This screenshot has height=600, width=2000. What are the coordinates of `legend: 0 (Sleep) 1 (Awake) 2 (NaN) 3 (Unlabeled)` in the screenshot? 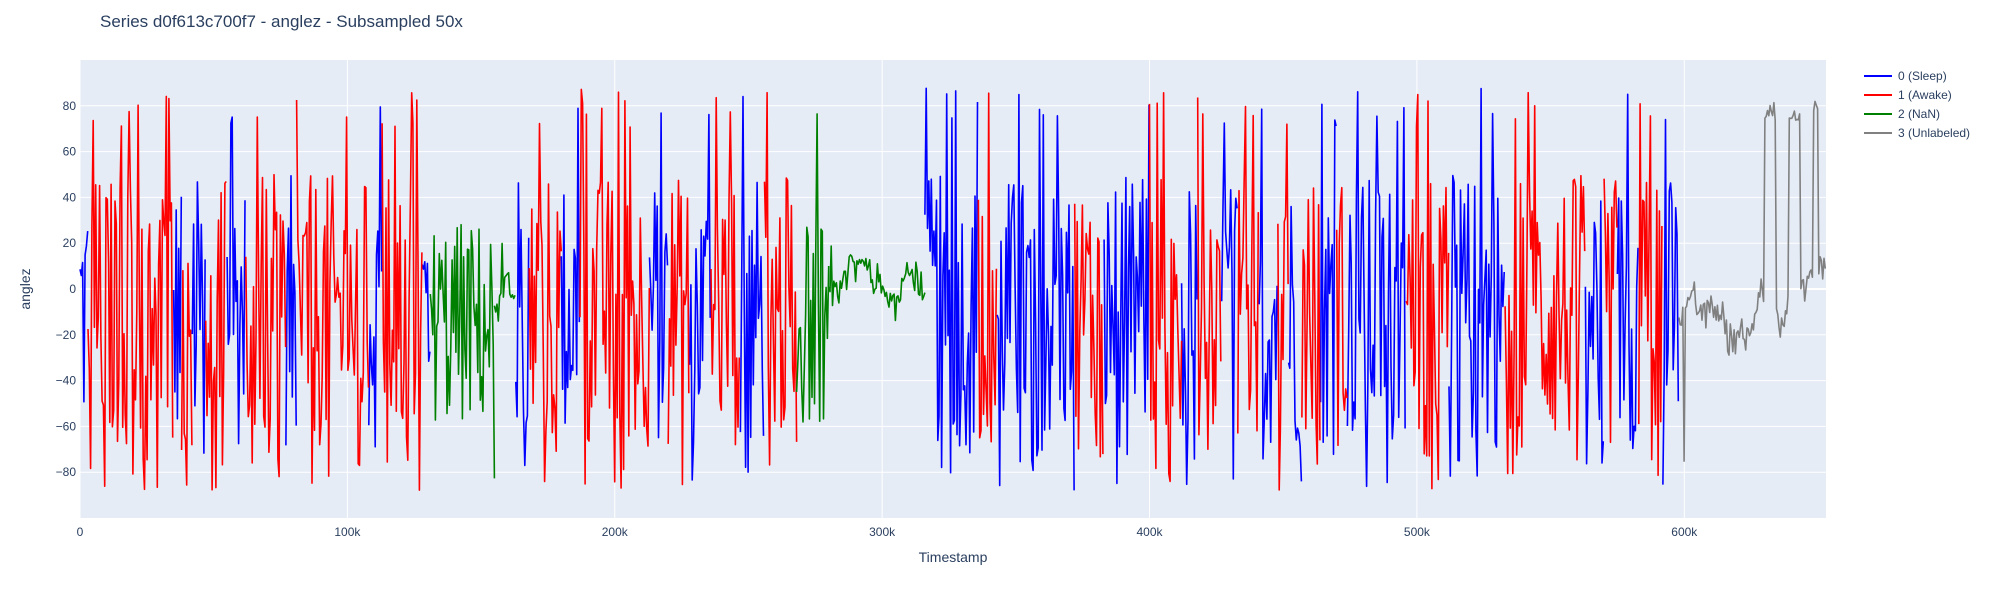 It's located at (1917, 104).